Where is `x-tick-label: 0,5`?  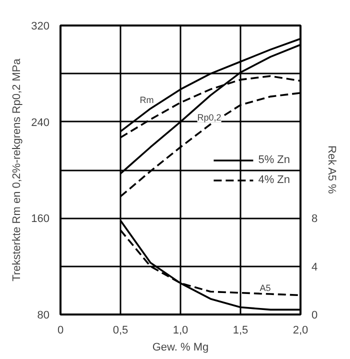
x-tick-label: 0,5 is located at coordinates (120, 330).